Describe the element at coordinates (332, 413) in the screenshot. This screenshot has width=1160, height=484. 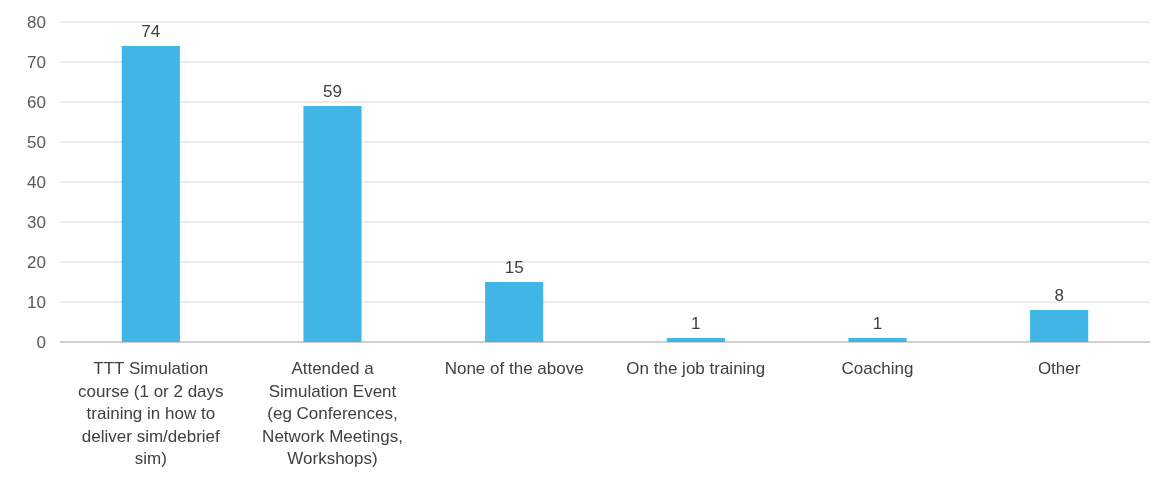
I see `x-tick-label: Attended a Simulation Event (eg Conferences, Network Meetings, Workshops)` at that location.